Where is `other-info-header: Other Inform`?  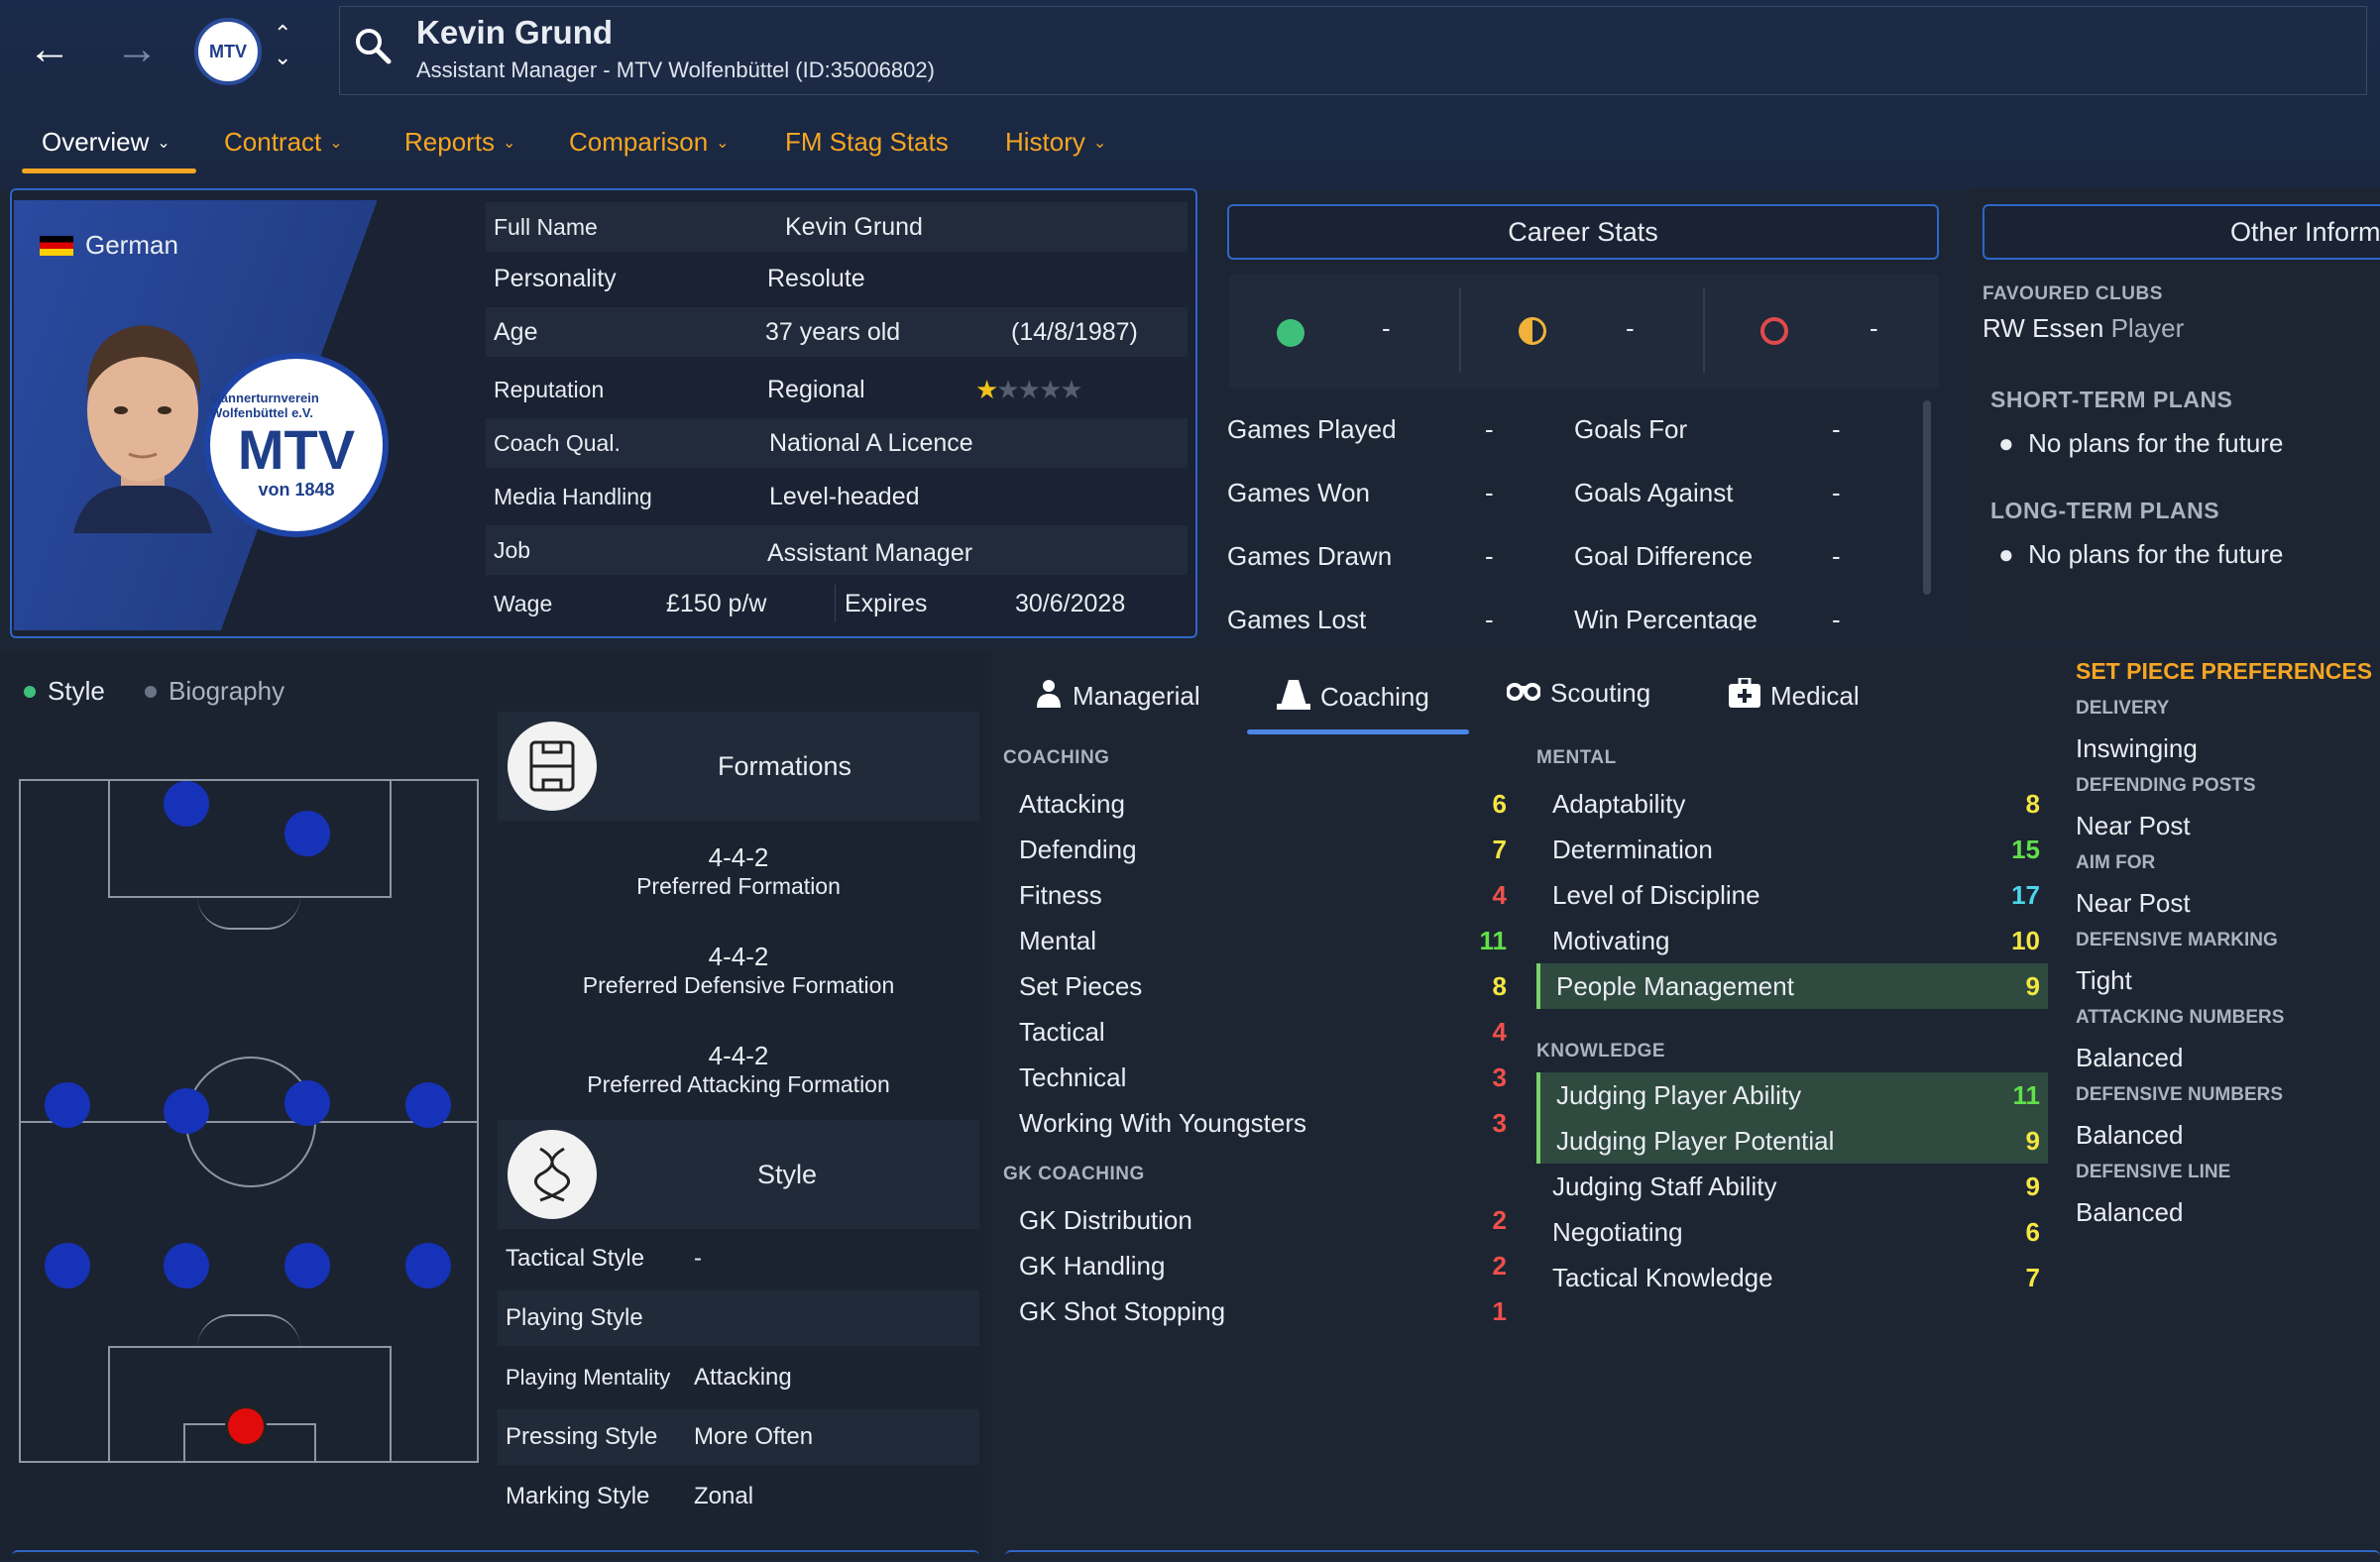 other-info-header: Other Inform is located at coordinates (2181, 232).